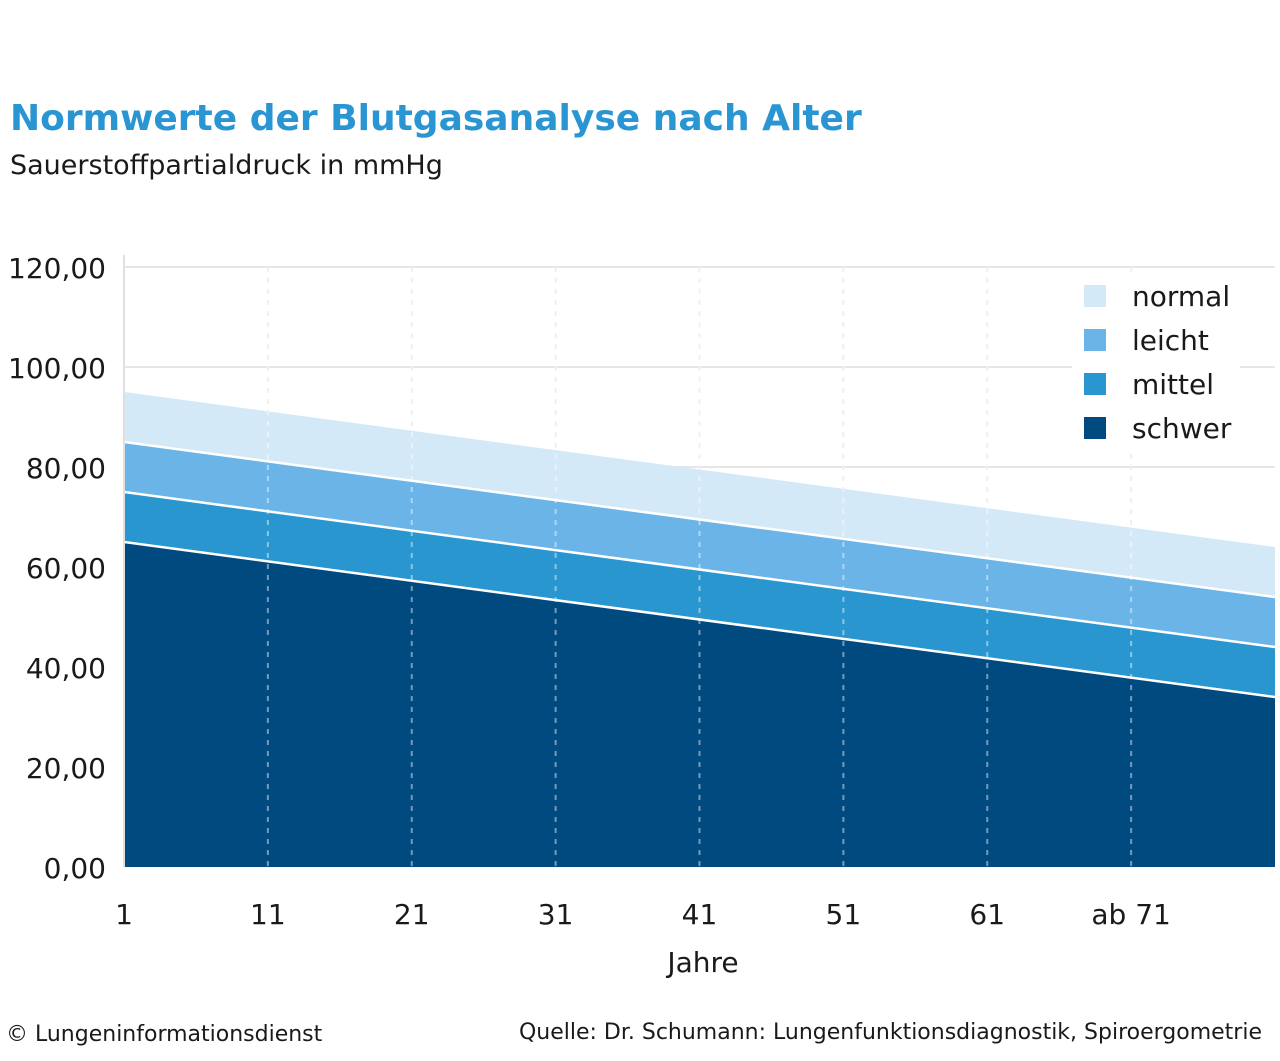 This screenshot has width=1280, height=1061. Describe the element at coordinates (75, 868) in the screenshot. I see `y-tick-label: 0,00` at that location.